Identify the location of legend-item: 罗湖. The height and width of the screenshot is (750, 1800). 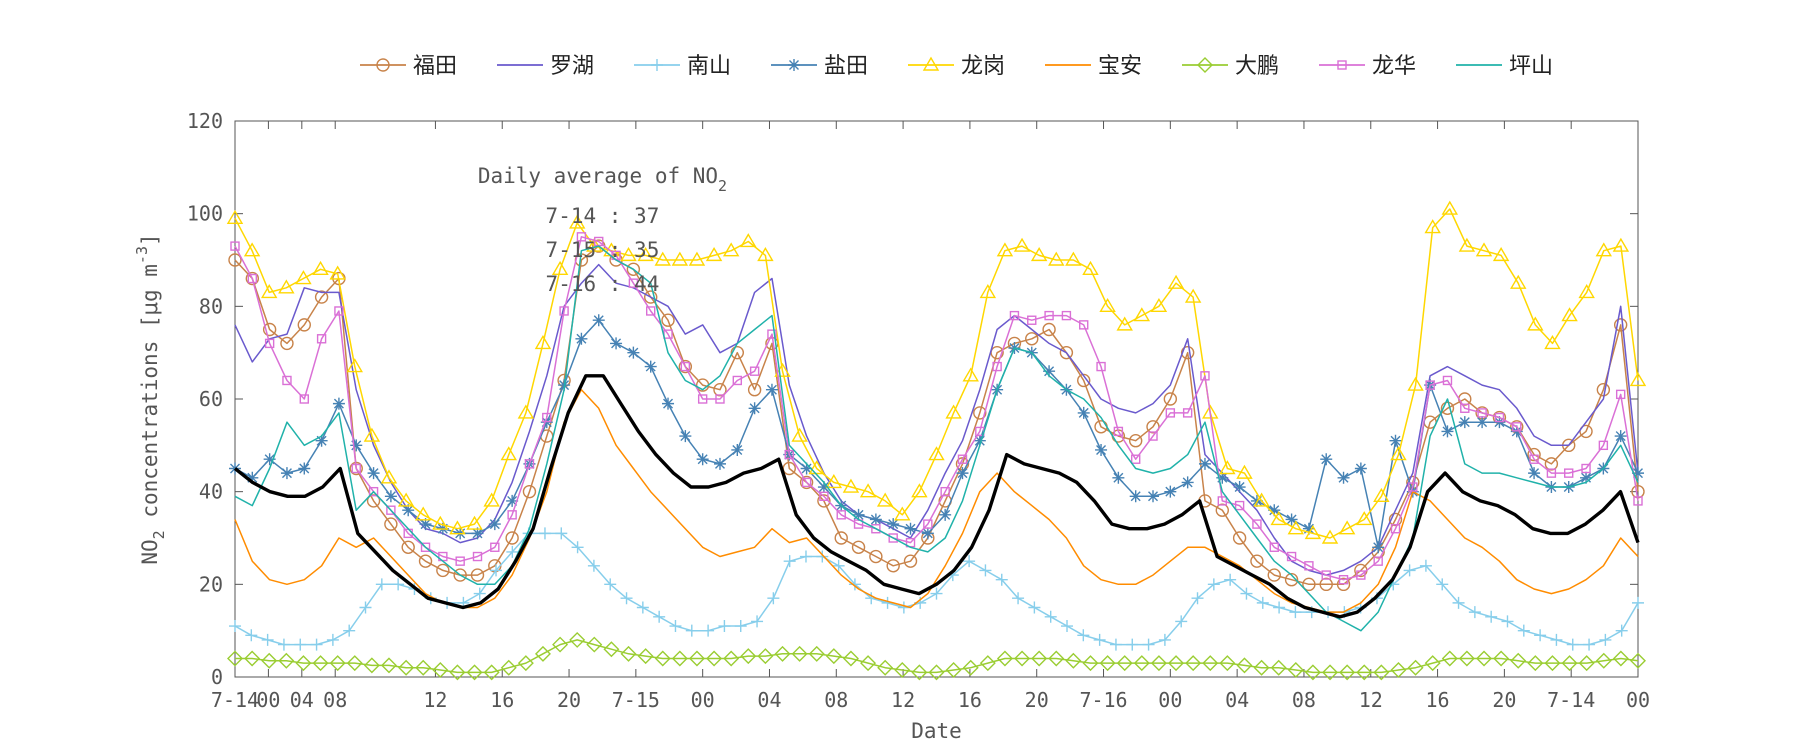
(545, 66).